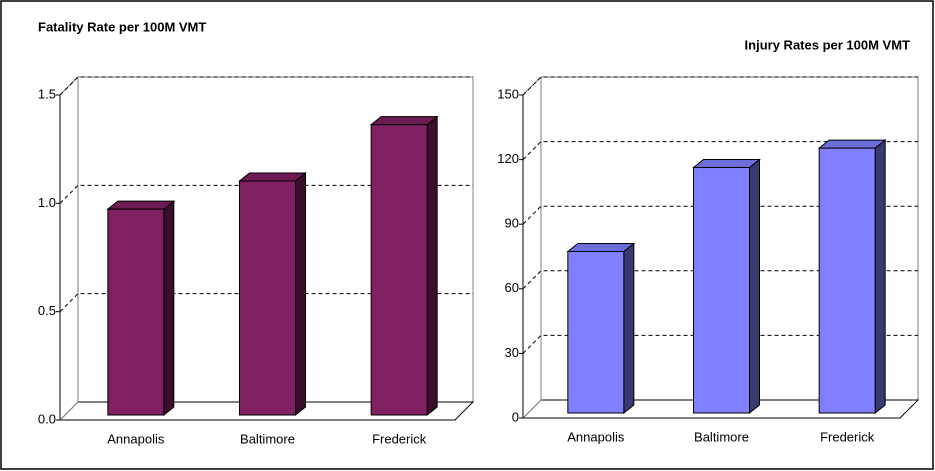  I want to click on y-tick-label: 0.0, so click(47, 418).